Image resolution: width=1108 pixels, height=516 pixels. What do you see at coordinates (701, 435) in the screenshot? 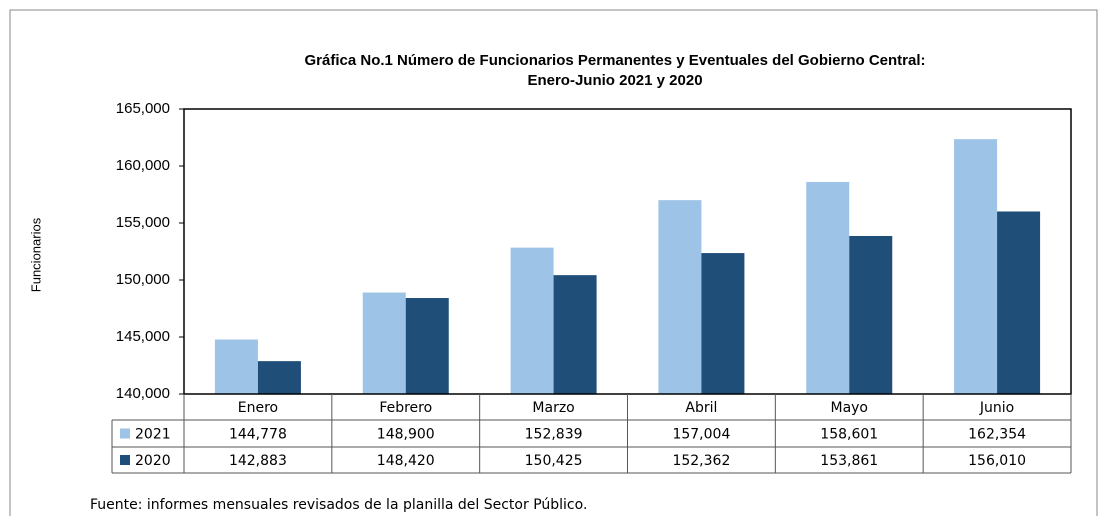
I see `table-value: 157,004` at bounding box center [701, 435].